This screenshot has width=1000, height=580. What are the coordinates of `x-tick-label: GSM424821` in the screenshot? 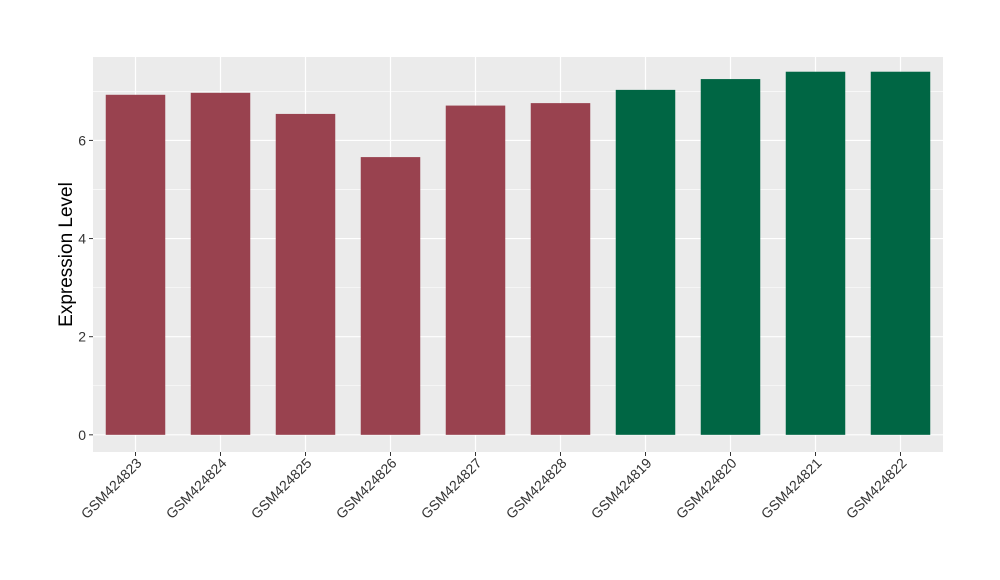 It's located at (791, 488).